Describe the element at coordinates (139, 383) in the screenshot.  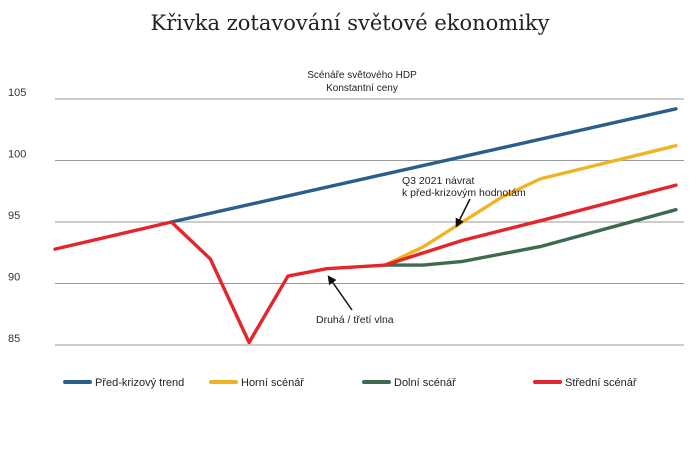
I see `legend-label-1: Před-krizový trend` at that location.